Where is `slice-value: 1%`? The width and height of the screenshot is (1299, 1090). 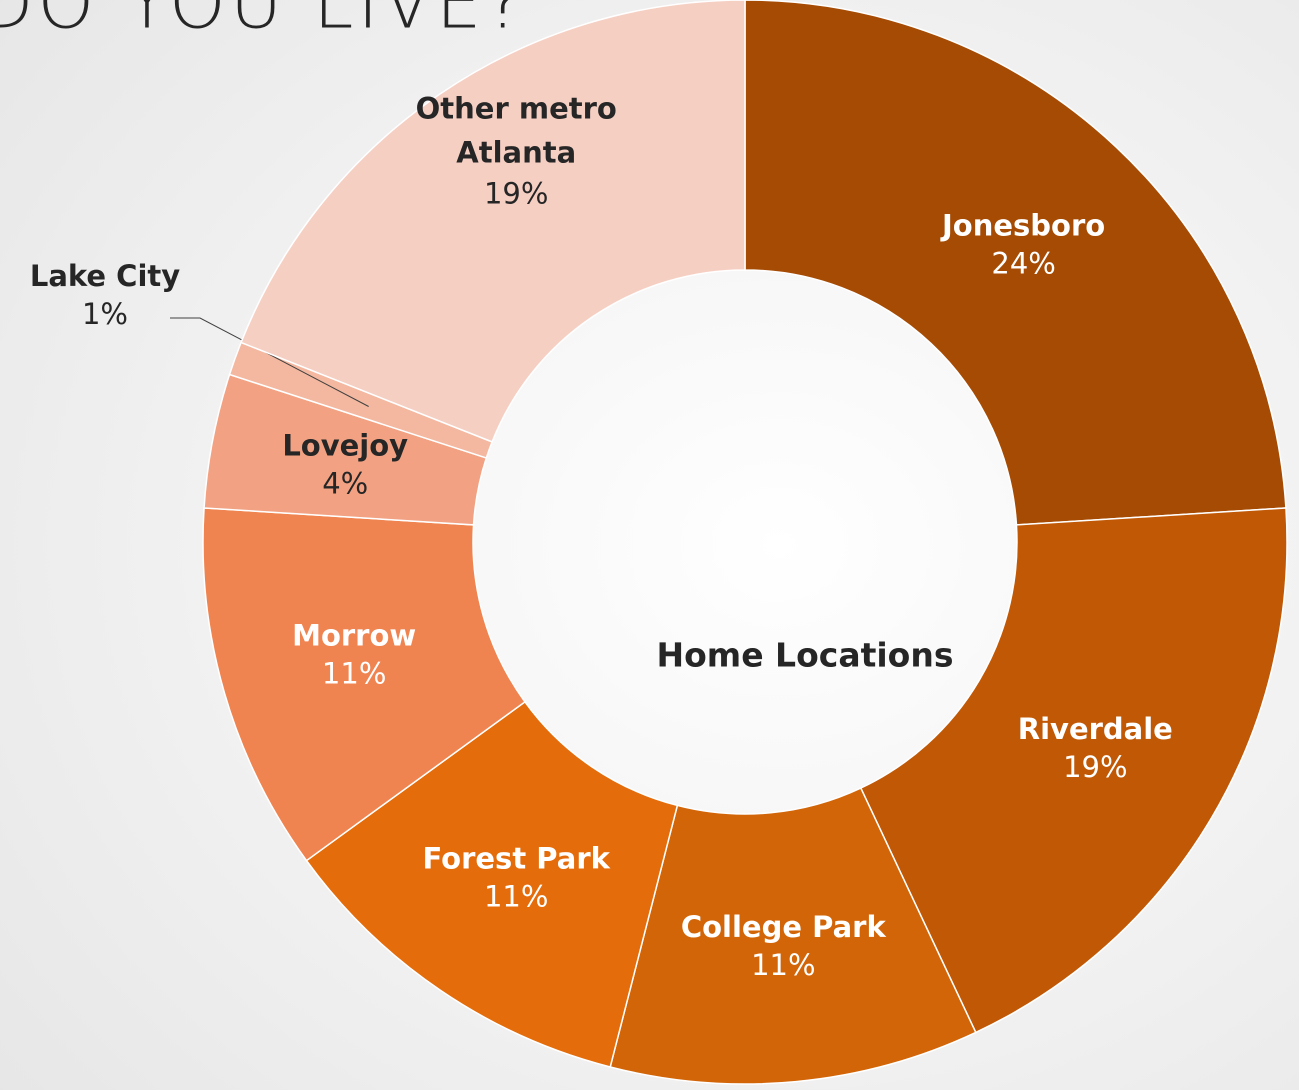
slice-value: 1% is located at coordinates (105, 314).